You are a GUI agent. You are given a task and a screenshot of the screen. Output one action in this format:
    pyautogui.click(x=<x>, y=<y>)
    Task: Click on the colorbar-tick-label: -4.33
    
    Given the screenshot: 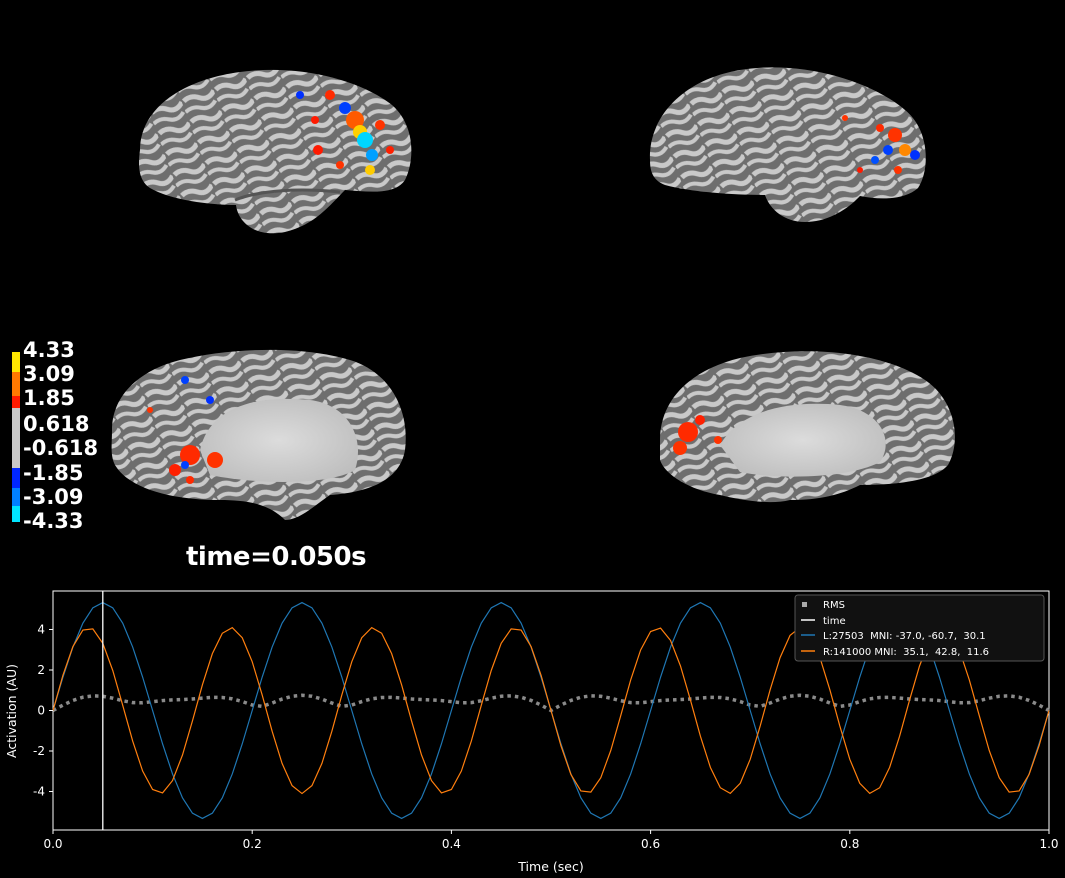 What is the action you would take?
    pyautogui.click(x=53, y=521)
    